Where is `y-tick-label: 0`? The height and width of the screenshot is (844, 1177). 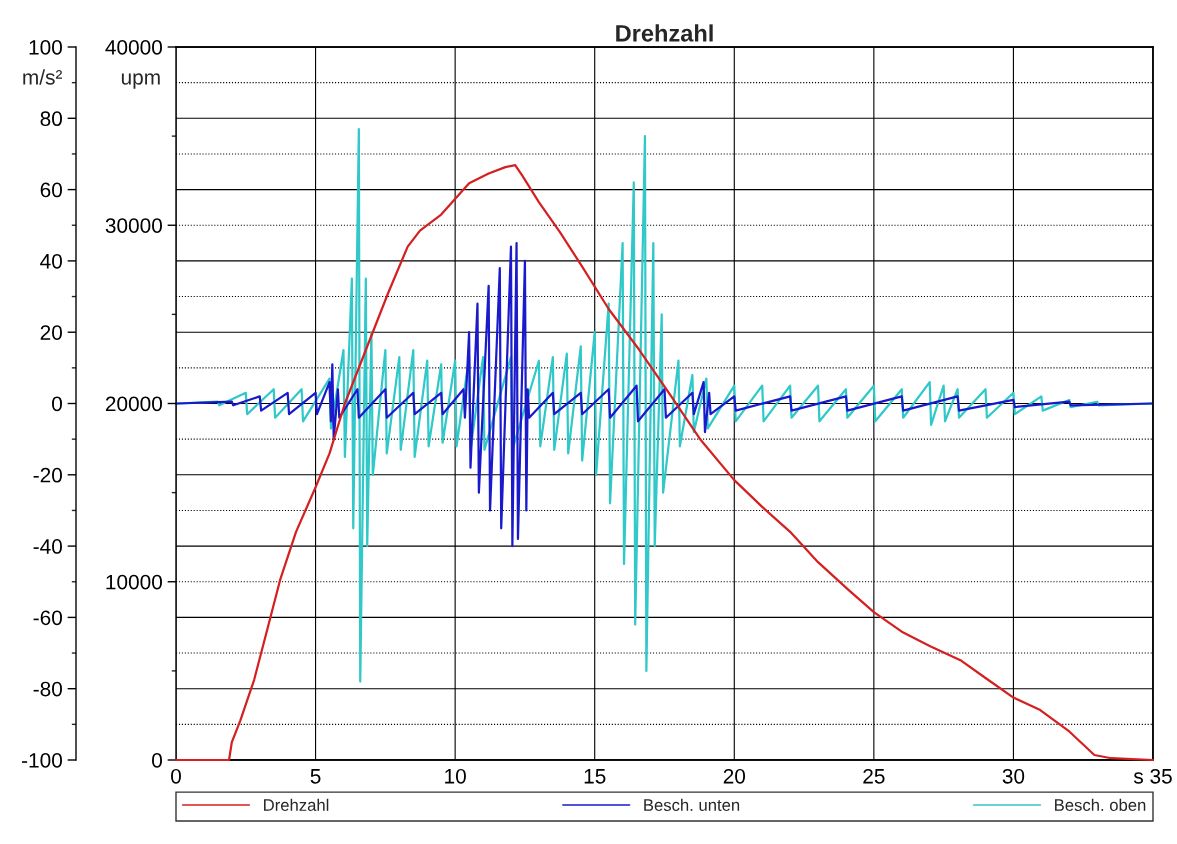 y-tick-label: 0 is located at coordinates (57, 404).